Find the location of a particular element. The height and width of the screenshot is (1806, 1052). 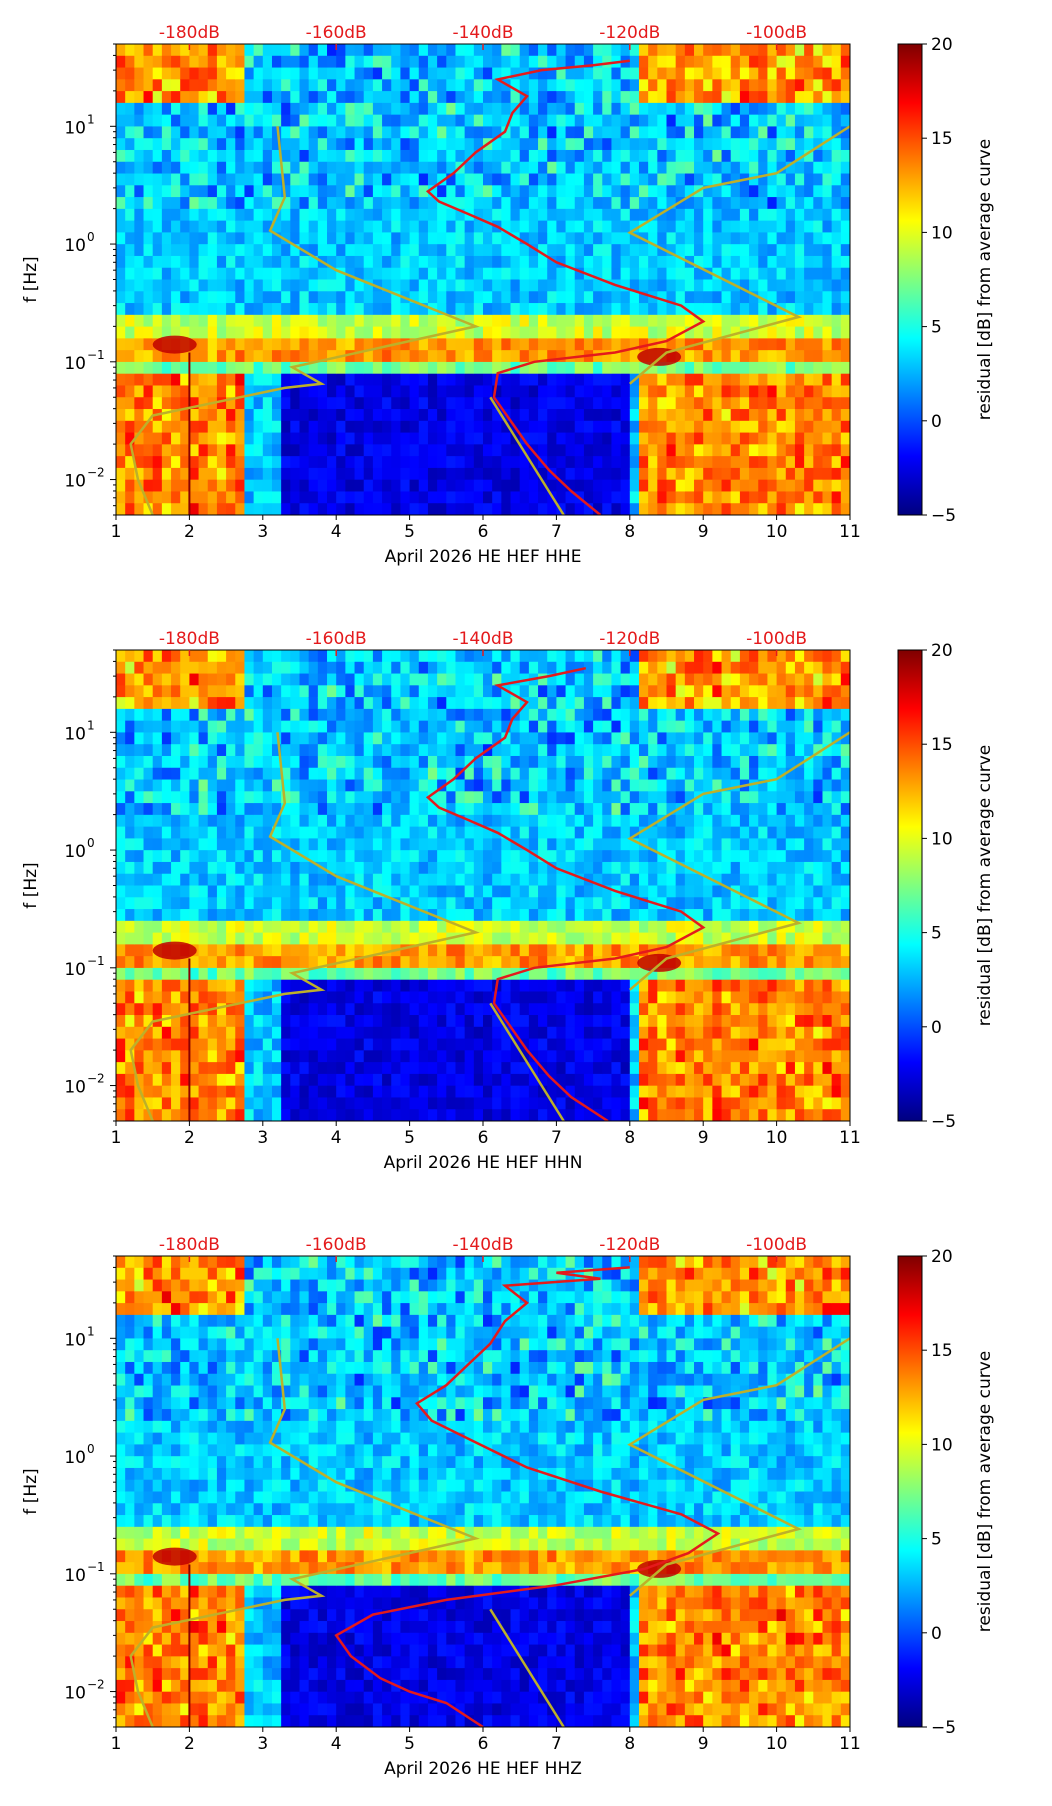

colorbar-tick-label: 5 is located at coordinates (936, 934).